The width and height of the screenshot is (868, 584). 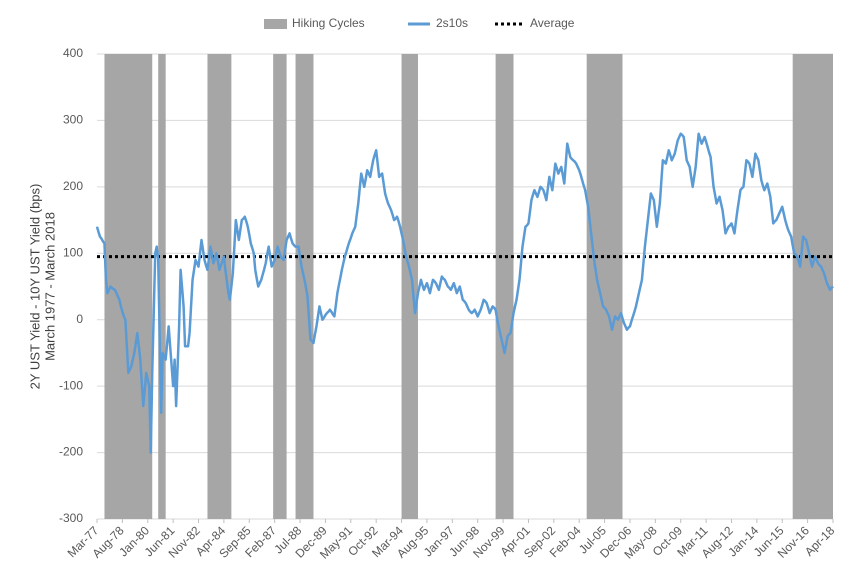 I want to click on legend-label: Hiking Cycles, so click(x=328, y=23).